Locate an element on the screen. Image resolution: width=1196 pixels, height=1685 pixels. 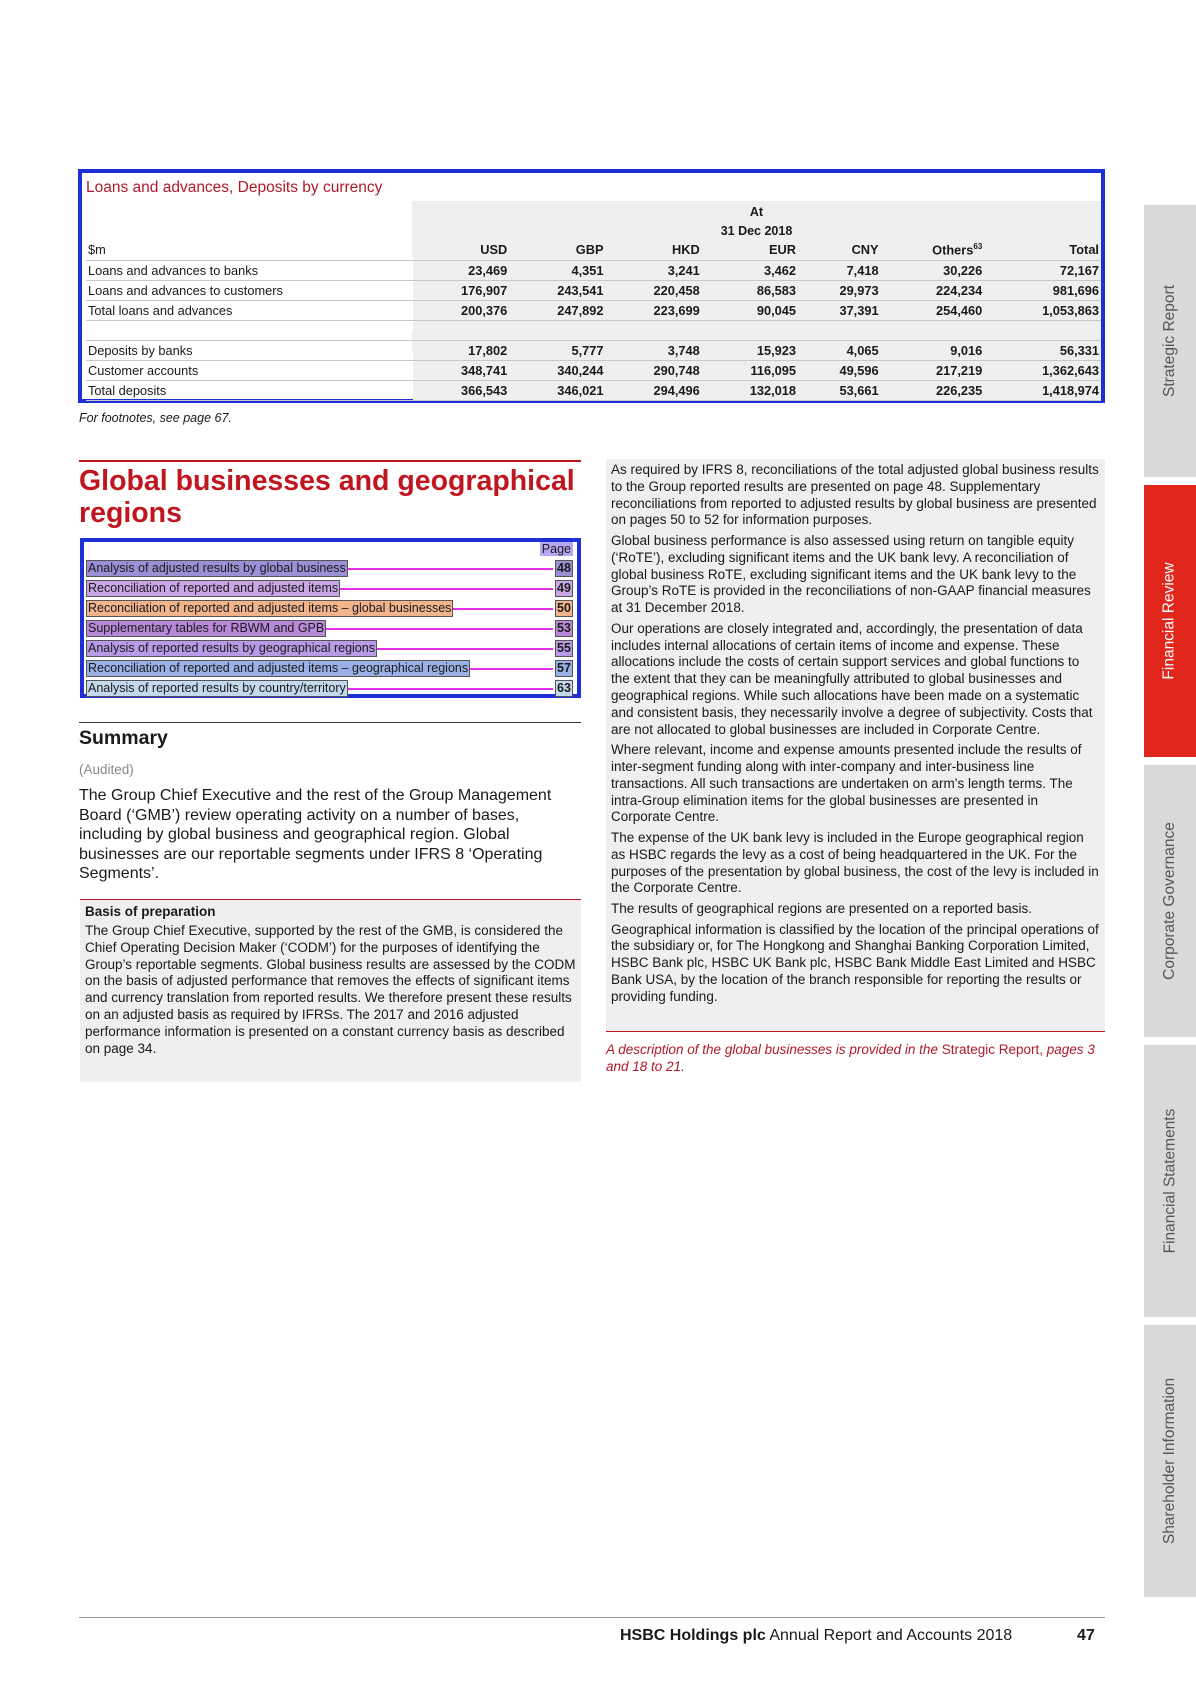
heading-rule is located at coordinates (330, 461).